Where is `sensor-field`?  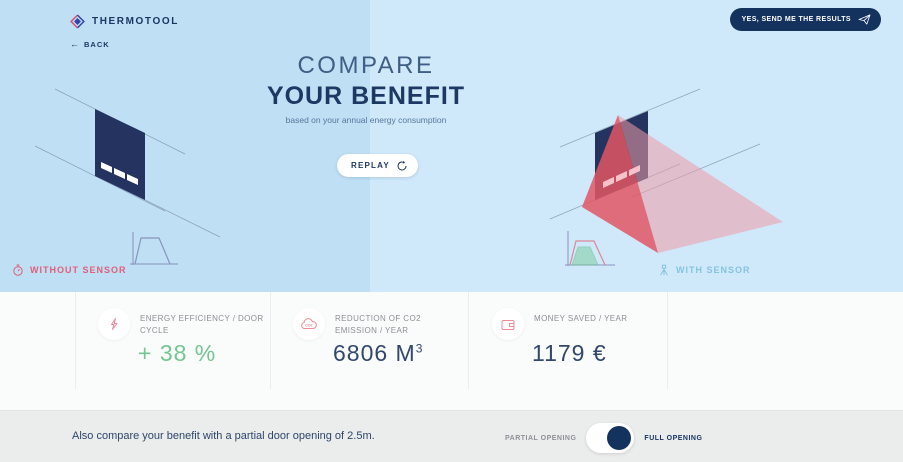 sensor-field is located at coordinates (700, 184).